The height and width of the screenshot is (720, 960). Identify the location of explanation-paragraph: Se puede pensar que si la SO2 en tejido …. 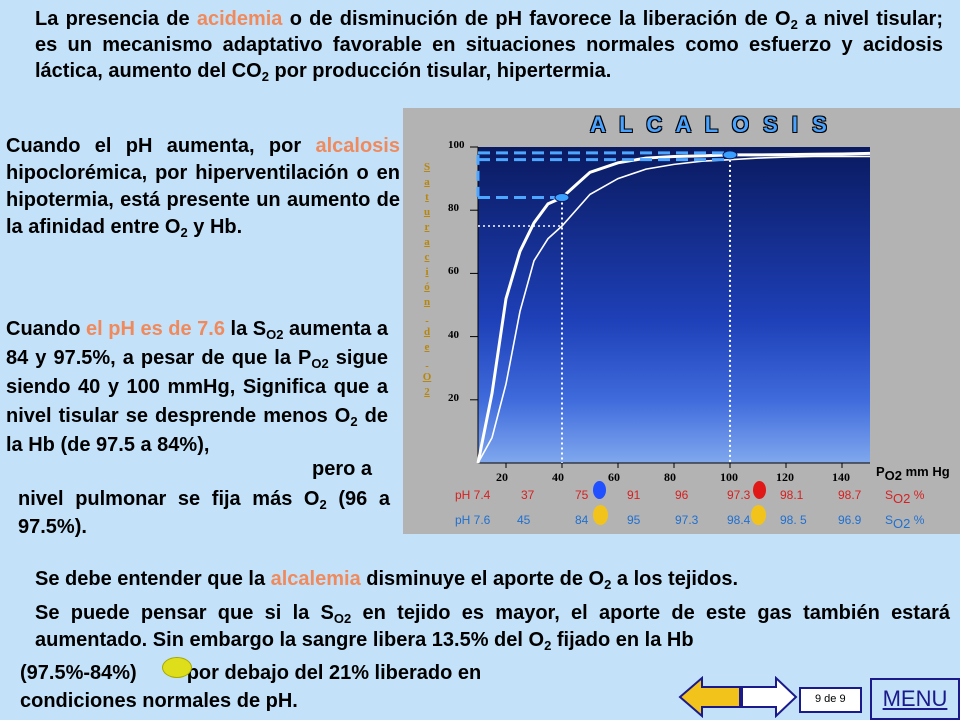
(492, 627).